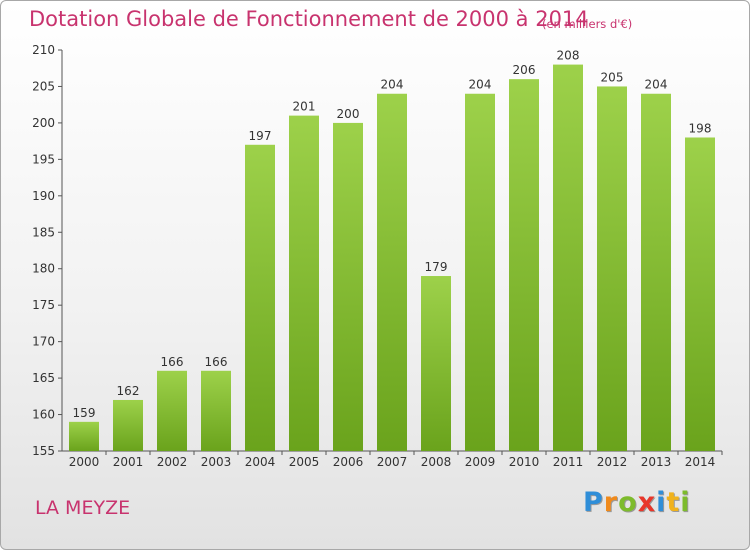  What do you see at coordinates (260, 462) in the screenshot?
I see `x-tick-label: 2004` at bounding box center [260, 462].